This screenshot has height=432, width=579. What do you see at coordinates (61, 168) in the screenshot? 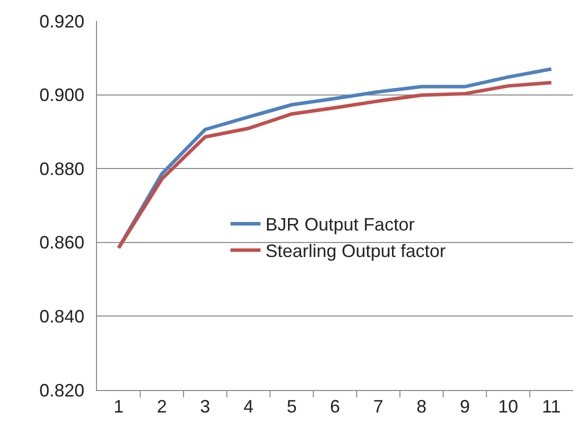
I see `y-tick-label: 0.880` at bounding box center [61, 168].